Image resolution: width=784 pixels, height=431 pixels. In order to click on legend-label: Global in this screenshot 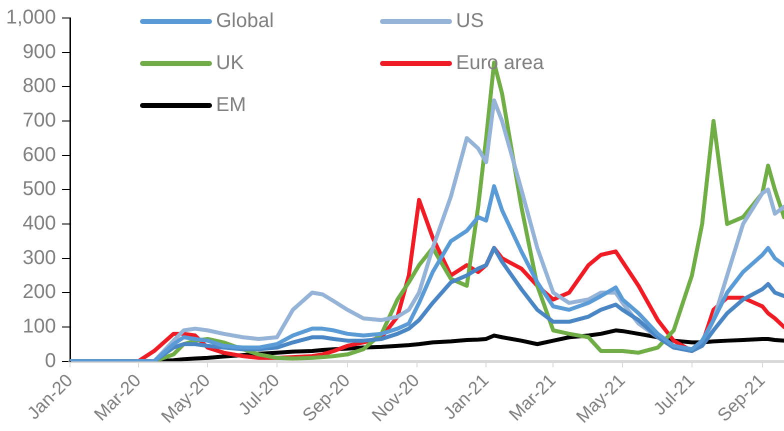, I will do `click(245, 21)`.